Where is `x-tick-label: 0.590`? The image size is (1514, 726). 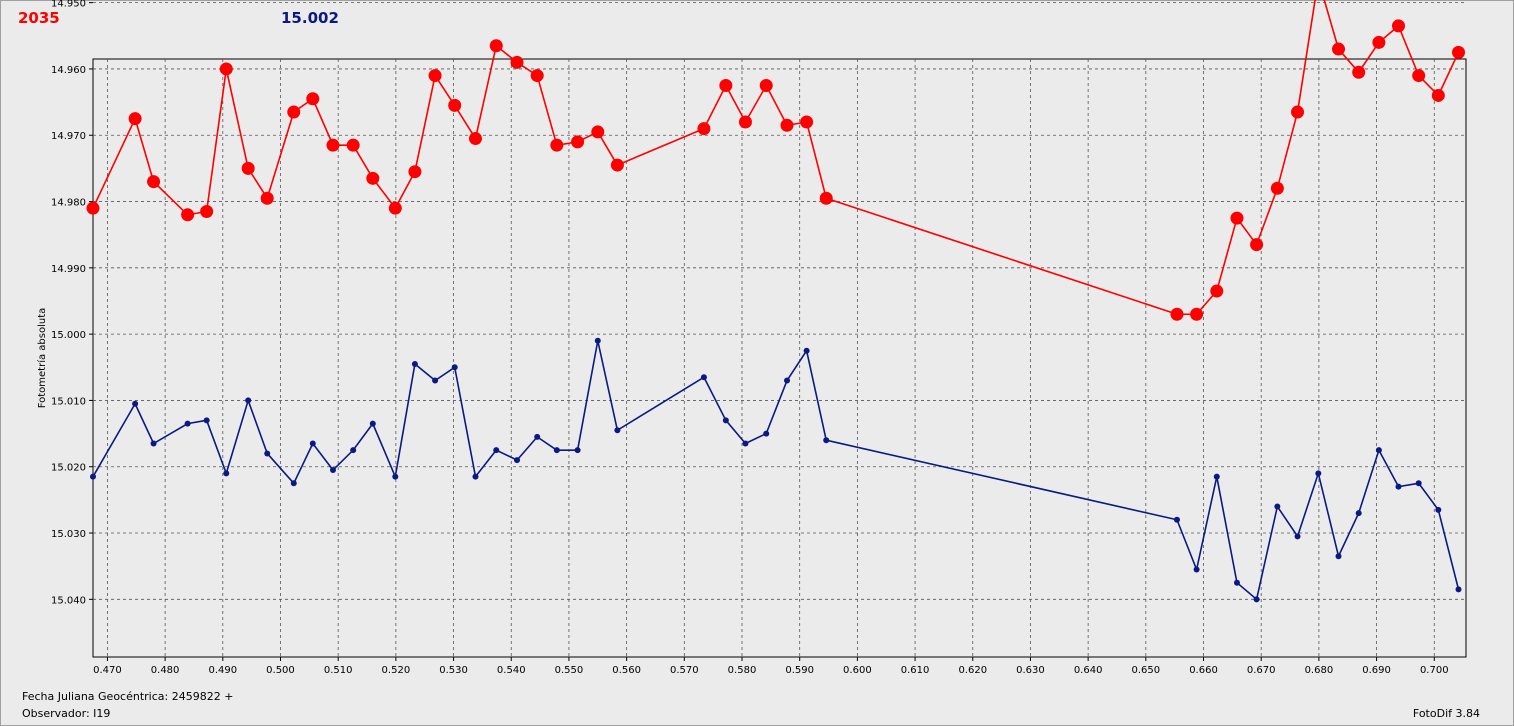 x-tick-label: 0.590 is located at coordinates (799, 670).